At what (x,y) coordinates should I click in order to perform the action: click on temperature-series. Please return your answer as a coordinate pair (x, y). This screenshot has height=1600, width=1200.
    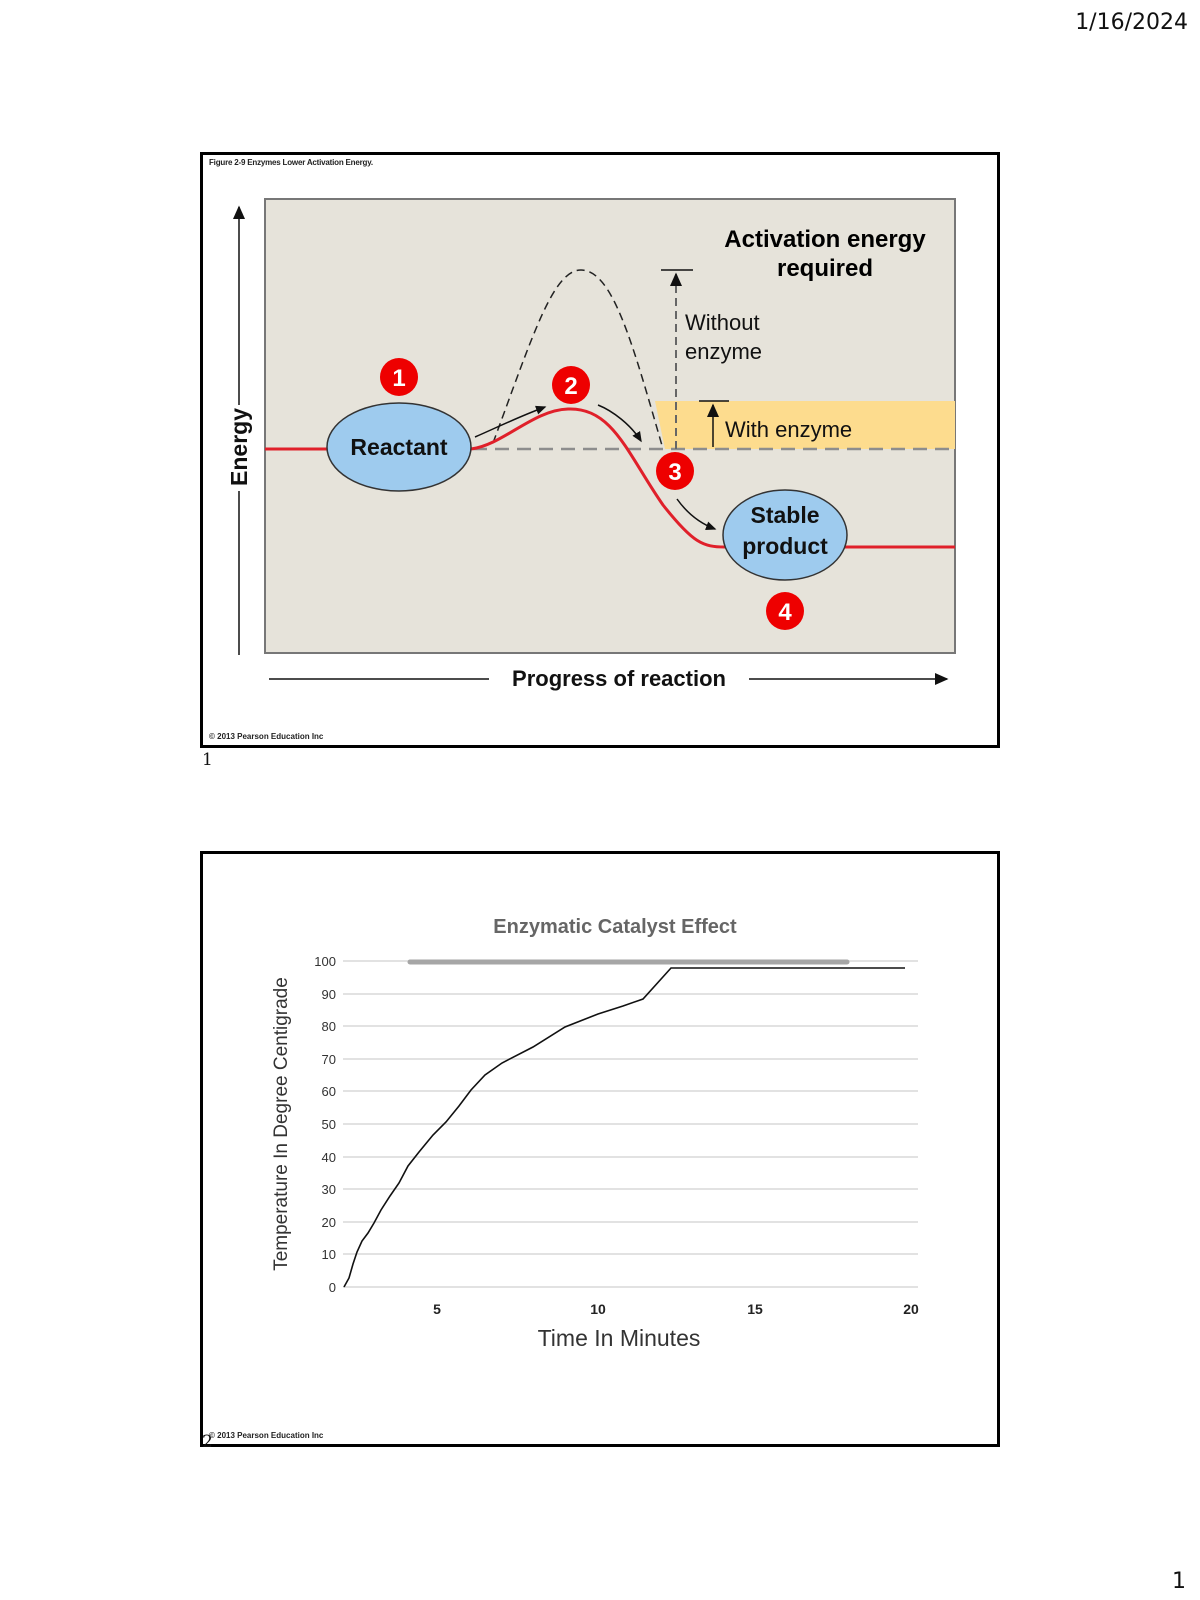
    Looking at the image, I should click on (624, 1127).